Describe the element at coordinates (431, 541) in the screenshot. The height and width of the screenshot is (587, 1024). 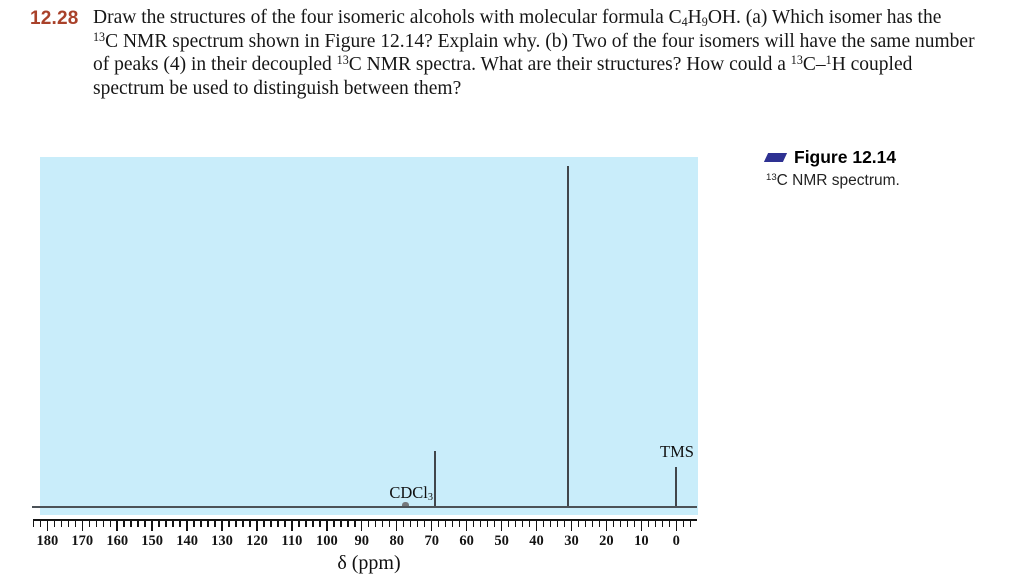
I see `axis-tick-label: 70` at that location.